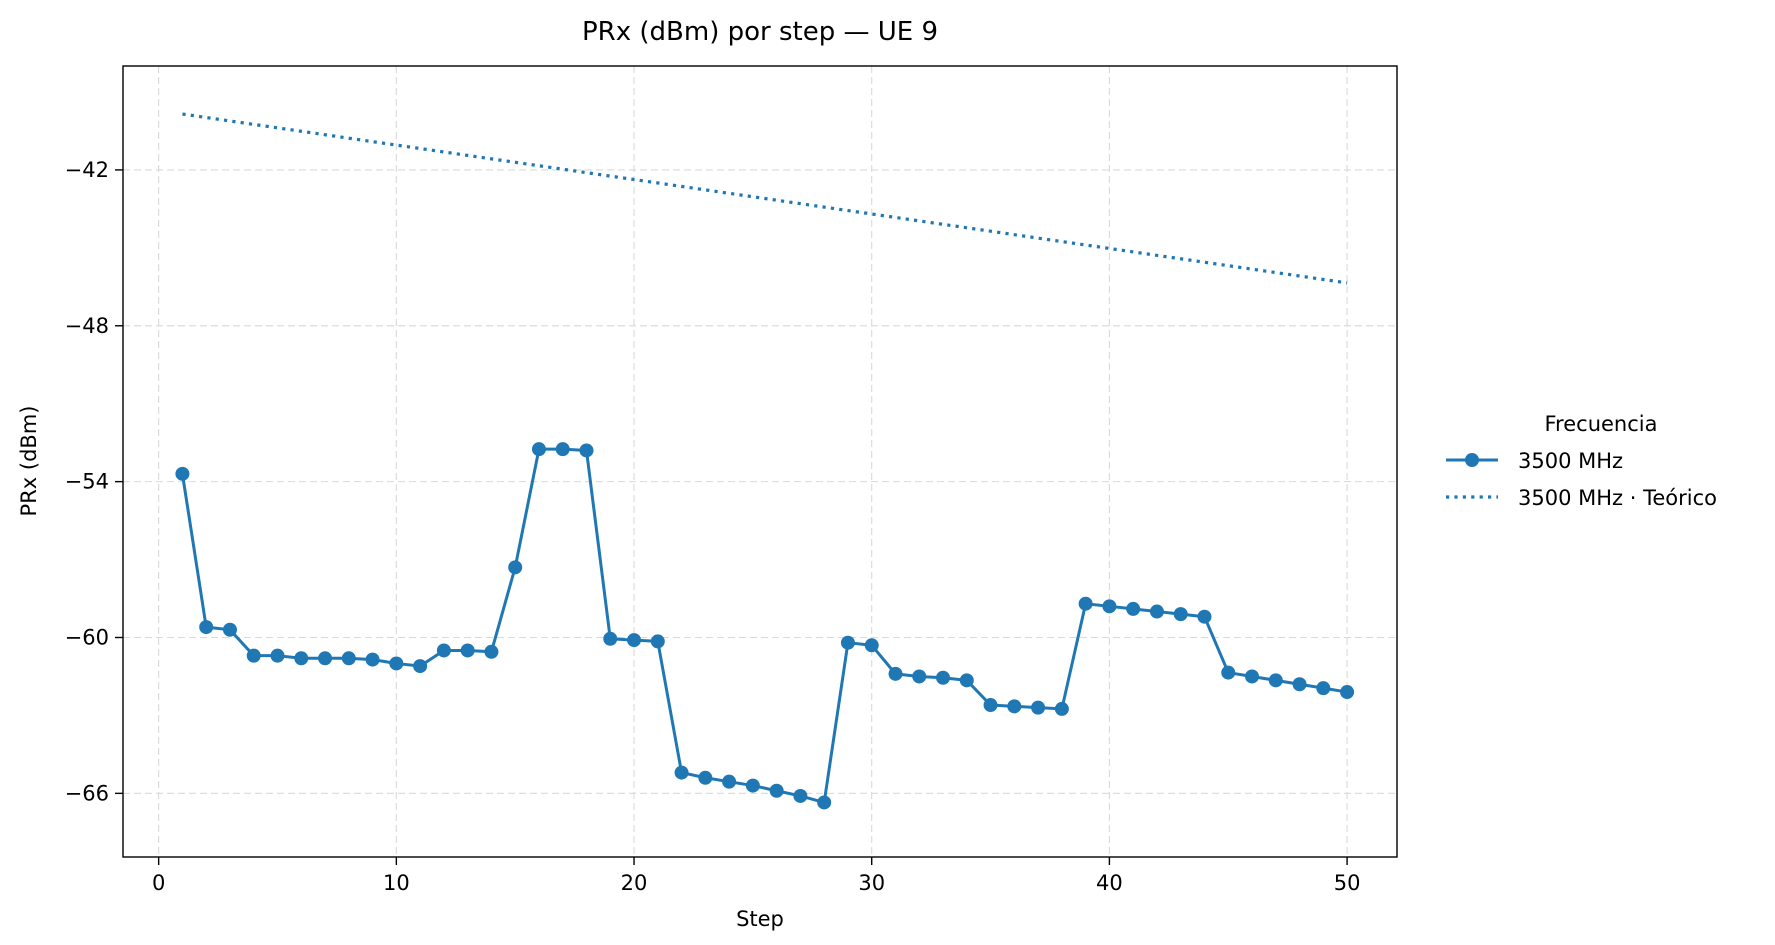 This screenshot has width=1775, height=945. What do you see at coordinates (87, 637) in the screenshot?
I see `y-tick-label: −60` at bounding box center [87, 637].